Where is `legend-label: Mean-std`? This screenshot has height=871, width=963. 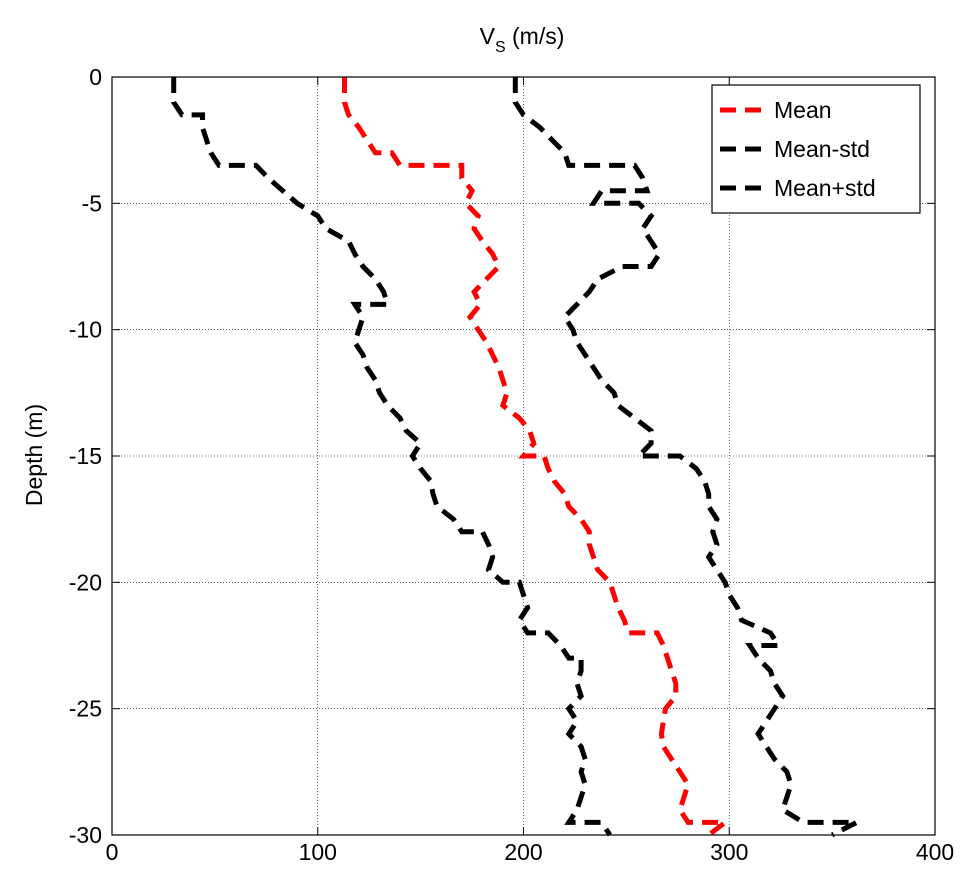
legend-label: Mean-std is located at coordinates (822, 149).